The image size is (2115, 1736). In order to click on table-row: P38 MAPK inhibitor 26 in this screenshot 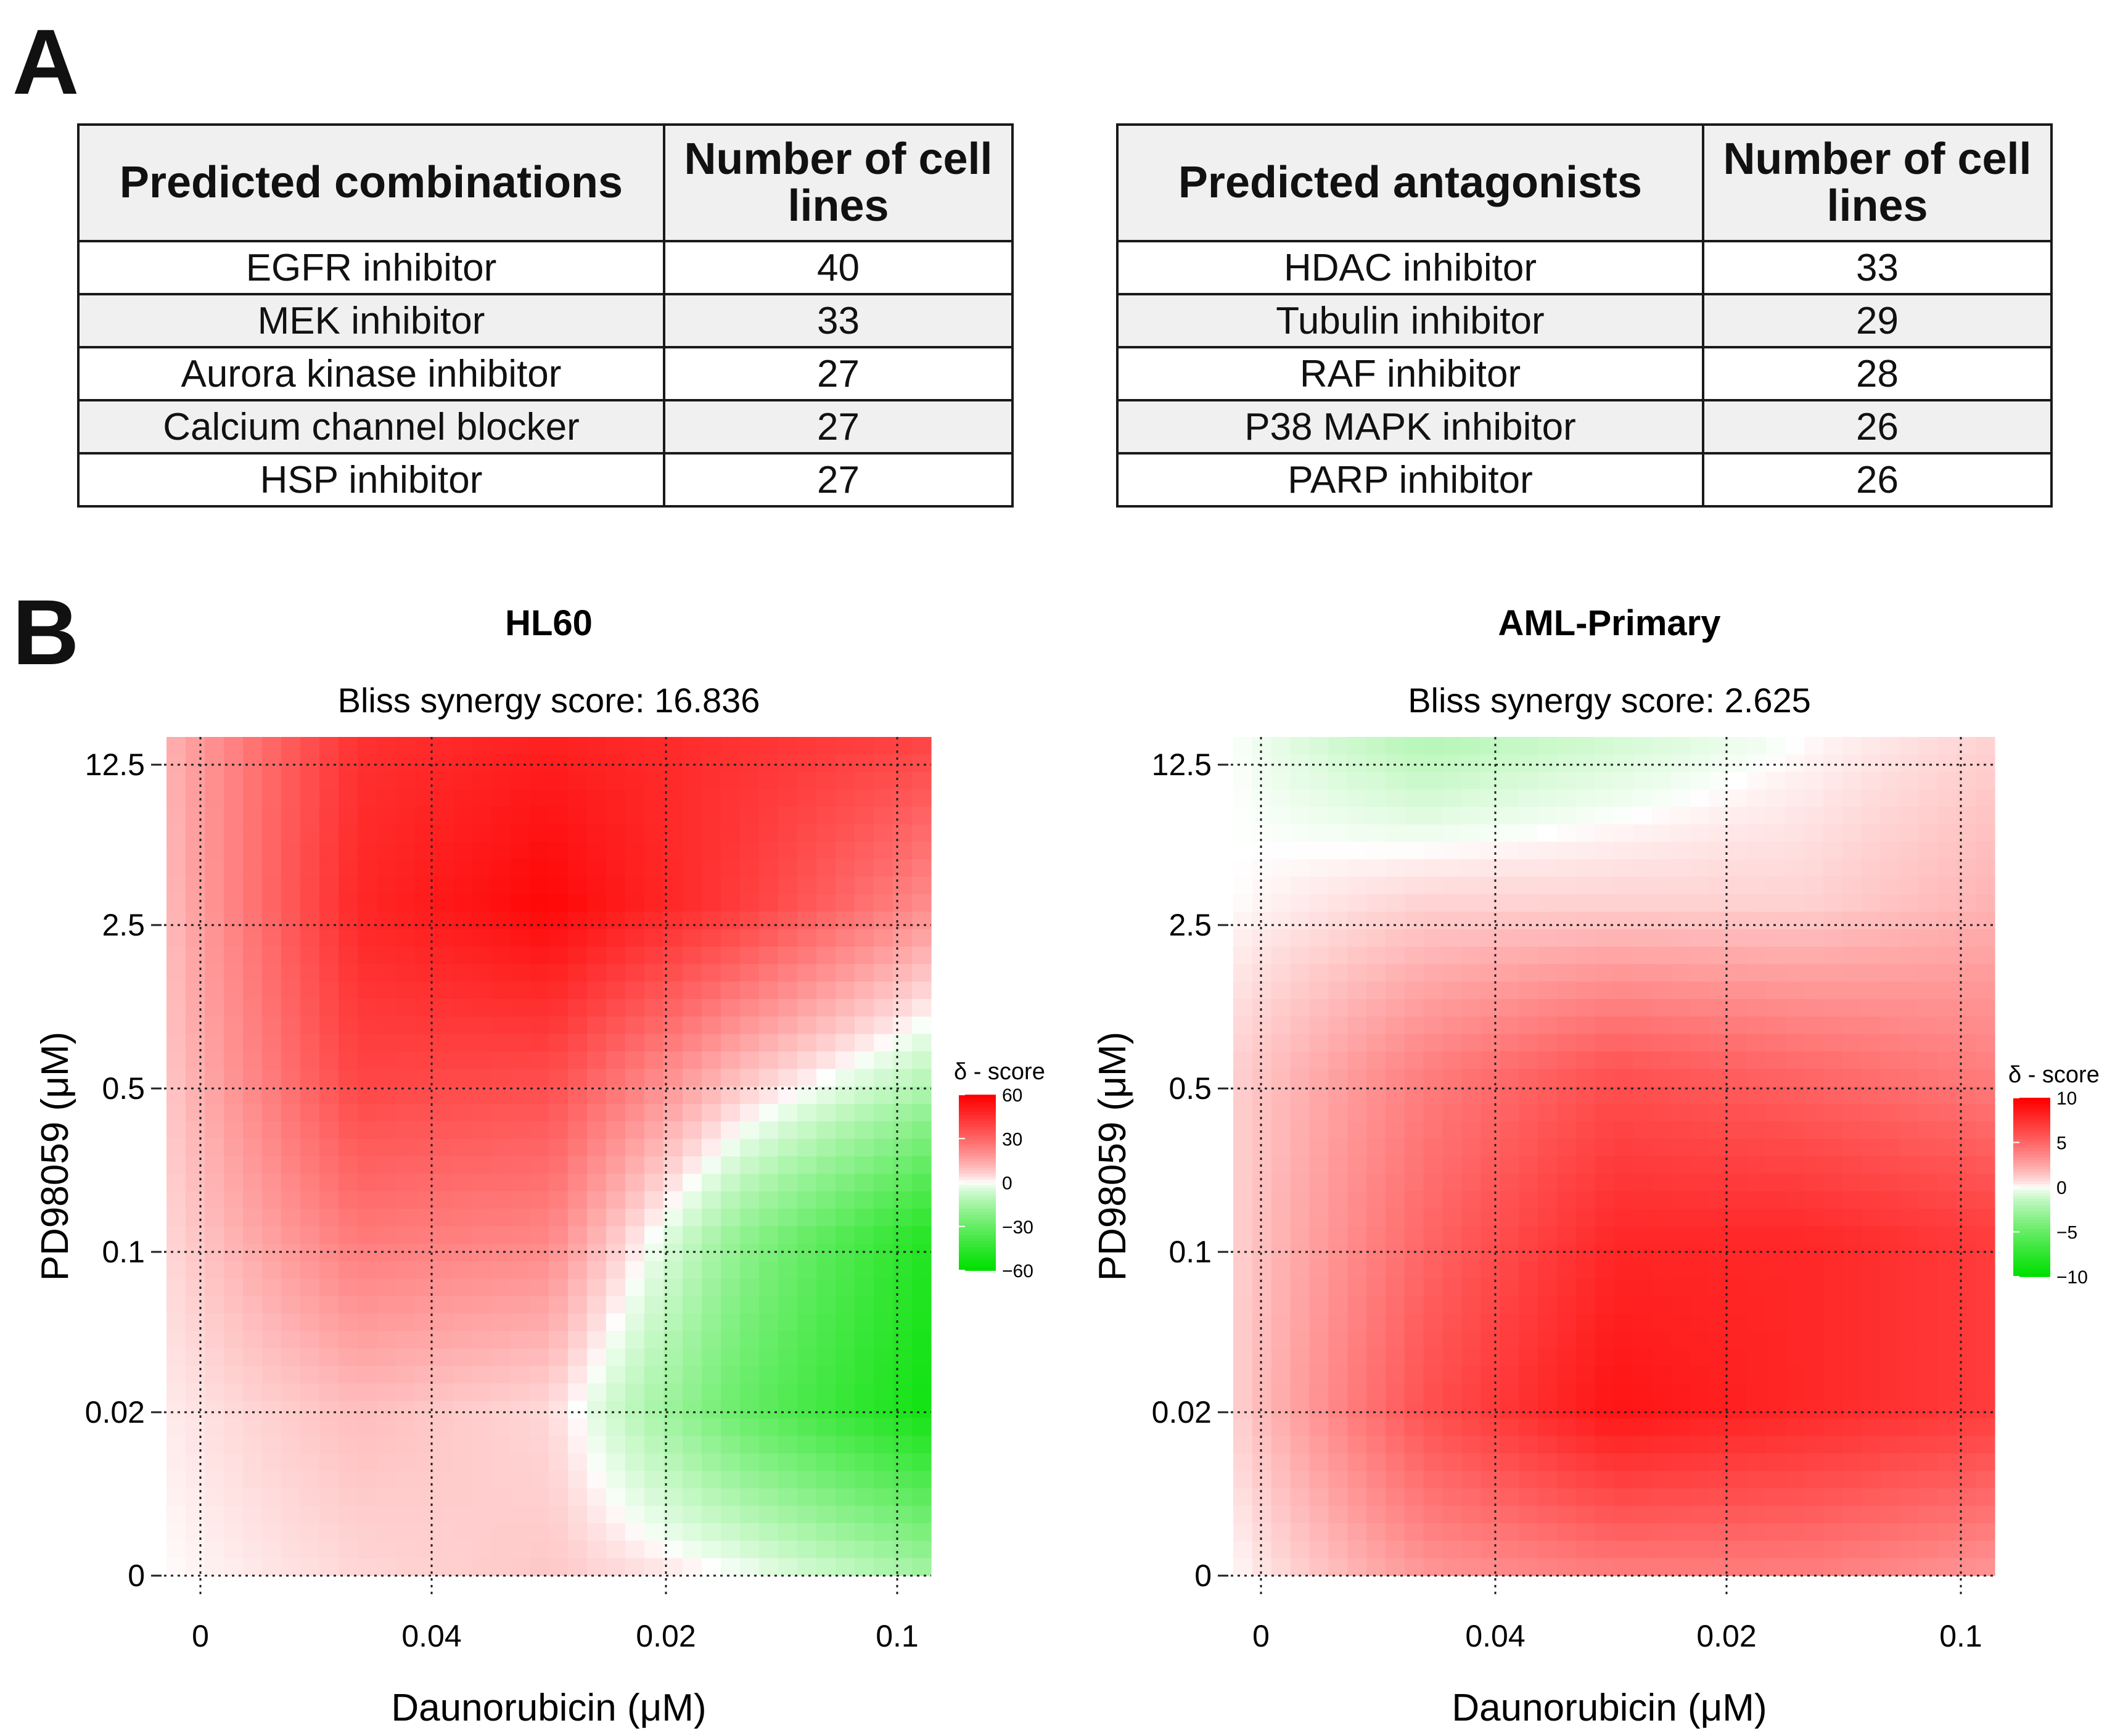, I will do `click(1584, 427)`.